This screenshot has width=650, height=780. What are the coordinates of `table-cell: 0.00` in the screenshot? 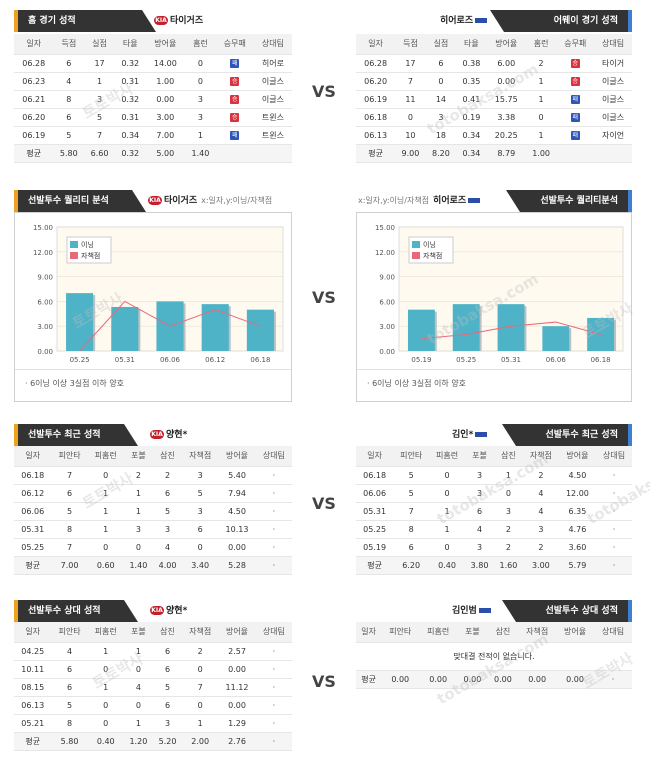 It's located at (165, 99).